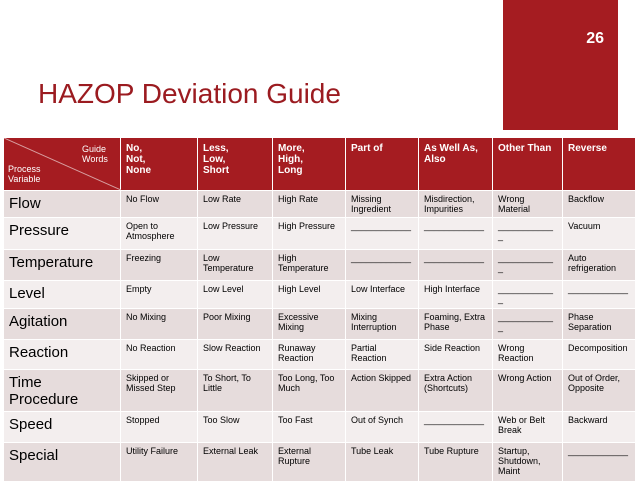  I want to click on deviation-cell: Missing Ingredient, so click(382, 204).